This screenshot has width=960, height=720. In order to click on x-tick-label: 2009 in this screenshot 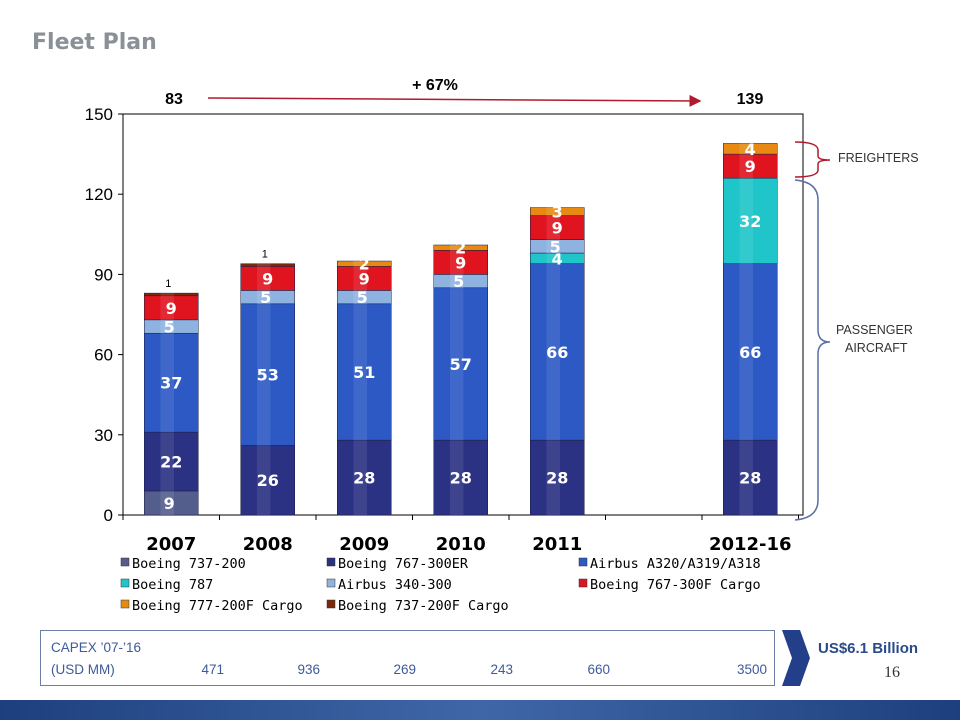, I will do `click(364, 544)`.